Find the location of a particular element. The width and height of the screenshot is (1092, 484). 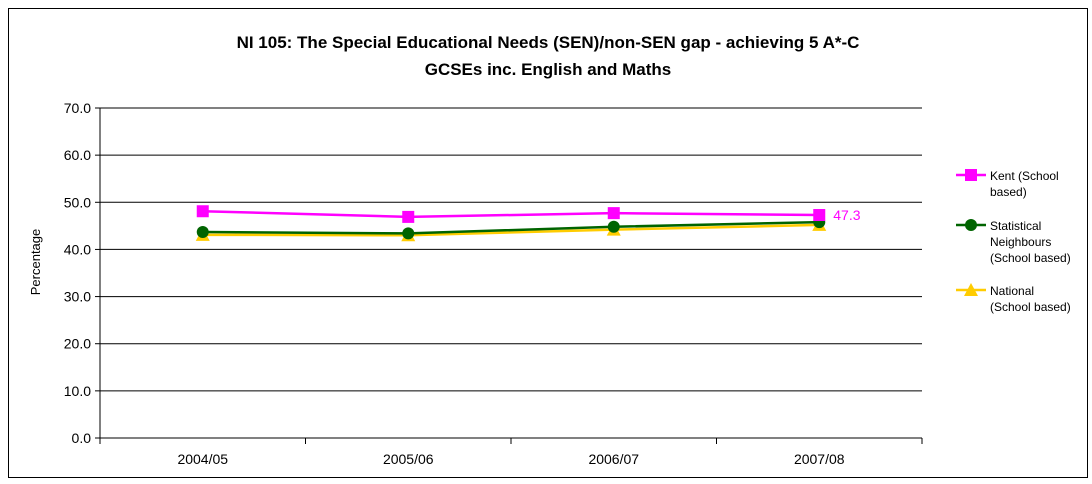

legend-label: Kent (School is located at coordinates (1024, 176).